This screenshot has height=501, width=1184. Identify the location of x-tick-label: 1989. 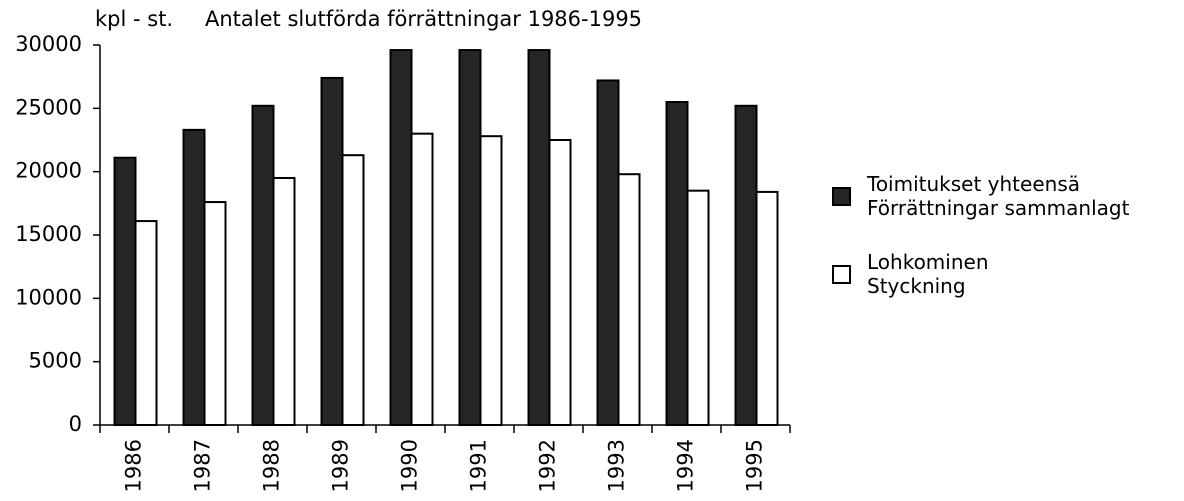
(341, 465).